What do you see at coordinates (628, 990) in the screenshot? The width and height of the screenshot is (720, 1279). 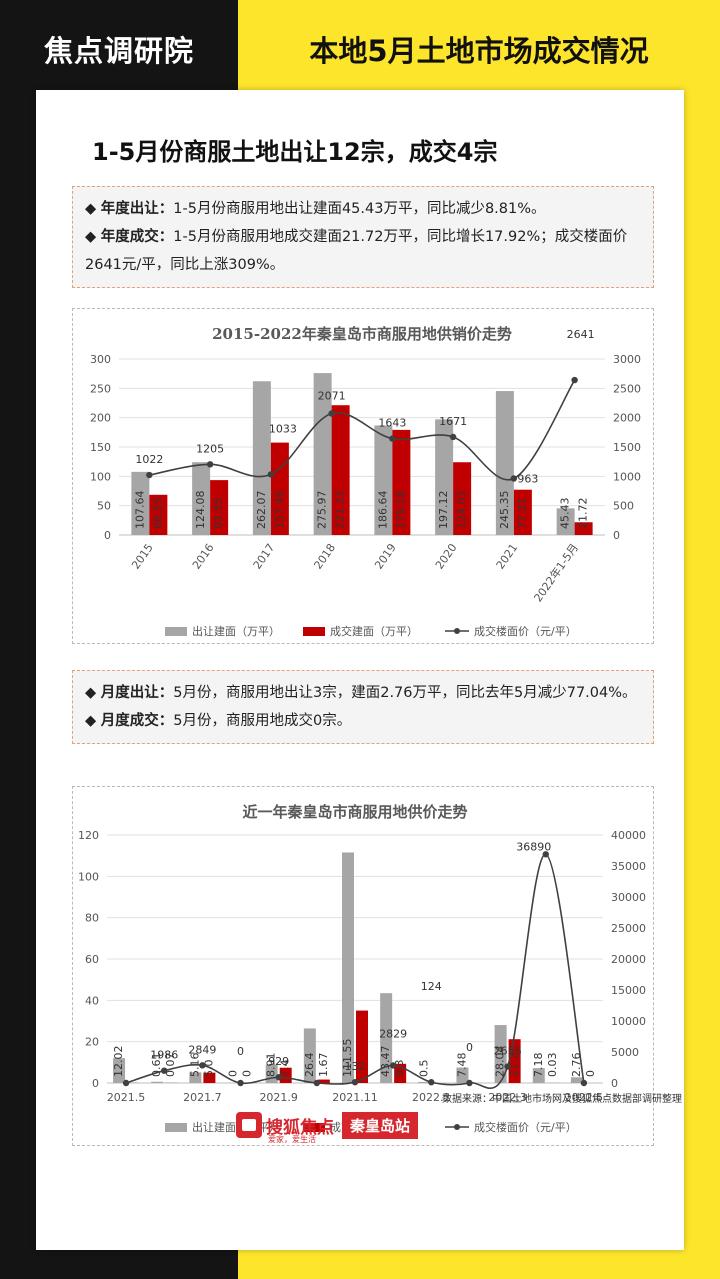 I see `y2-tick-label: 15000` at bounding box center [628, 990].